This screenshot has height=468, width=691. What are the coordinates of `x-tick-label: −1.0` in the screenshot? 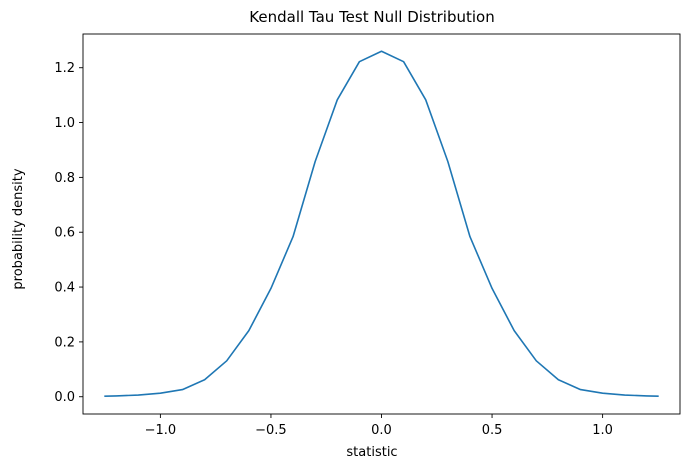 It's located at (161, 430).